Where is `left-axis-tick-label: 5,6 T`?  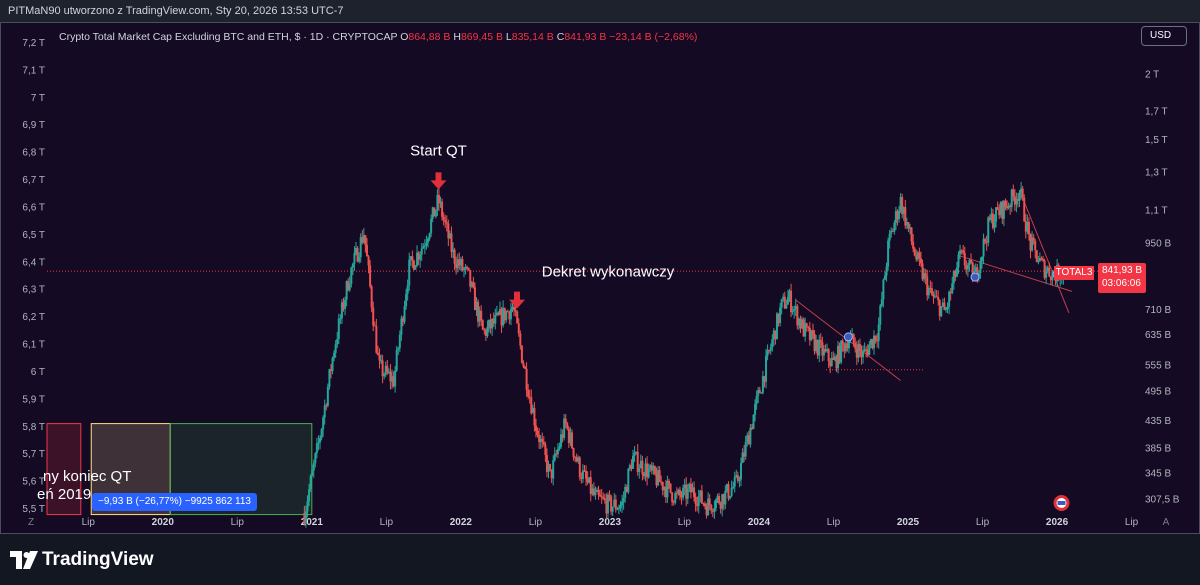 left-axis-tick-label: 5,6 T is located at coordinates (33, 482).